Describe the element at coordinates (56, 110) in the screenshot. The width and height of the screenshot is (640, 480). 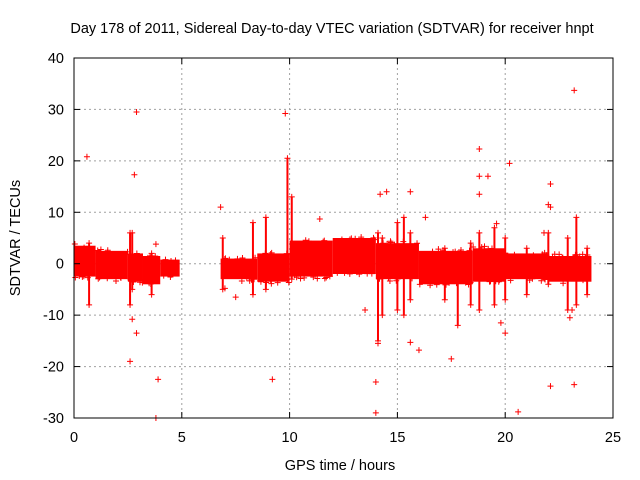
I see `y-tick-label: 30` at that location.